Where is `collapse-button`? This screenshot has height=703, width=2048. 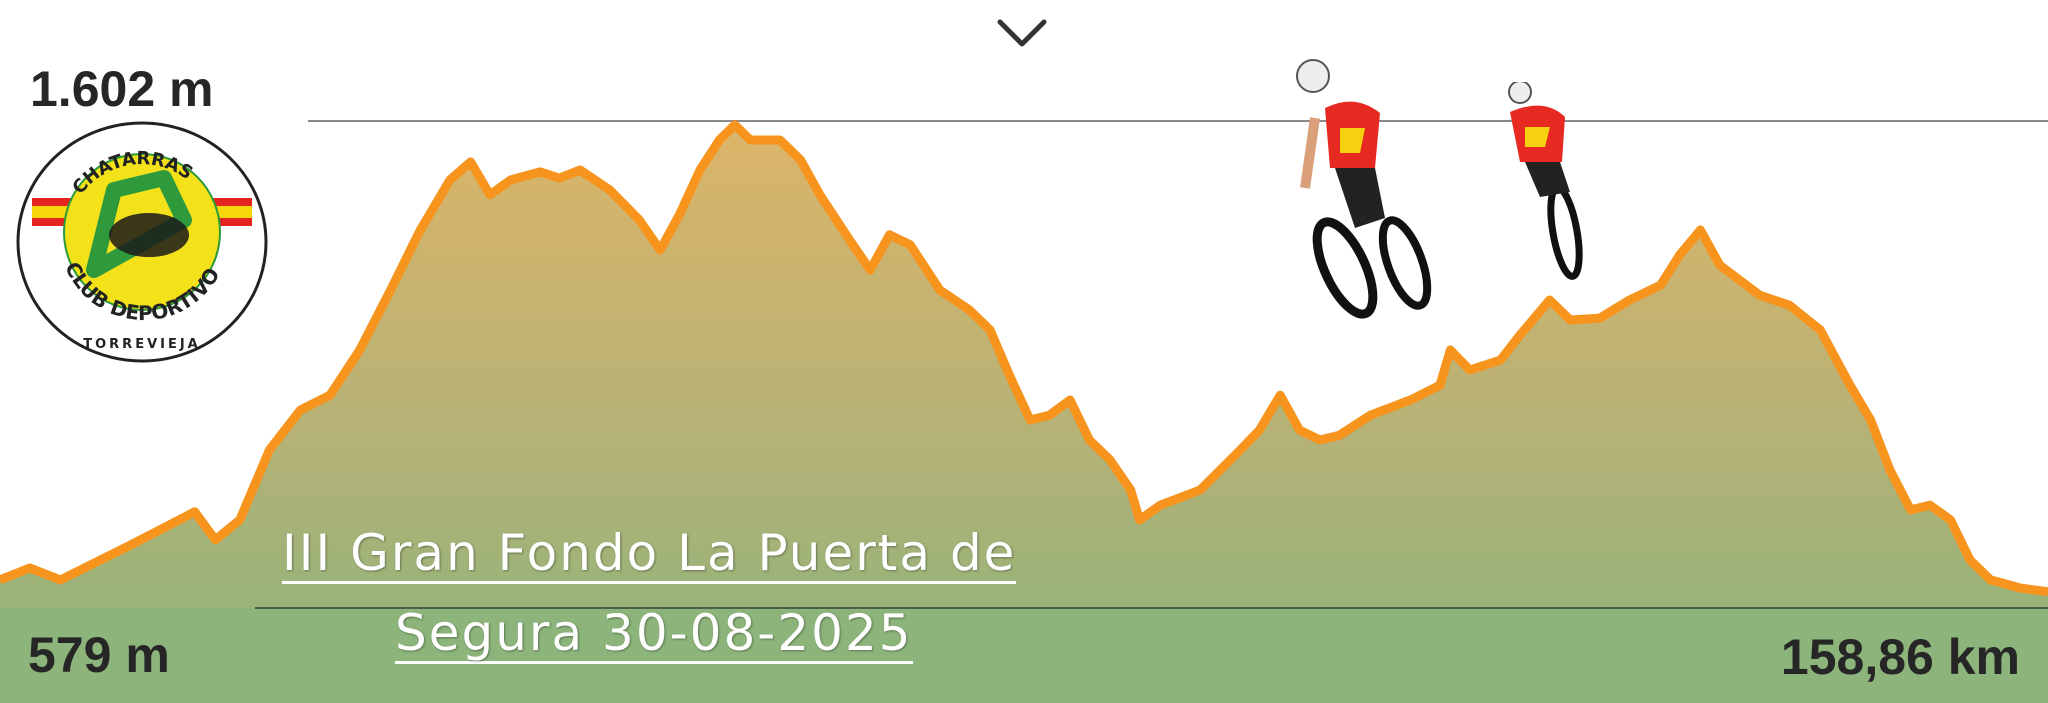 collapse-button is located at coordinates (1022, 34).